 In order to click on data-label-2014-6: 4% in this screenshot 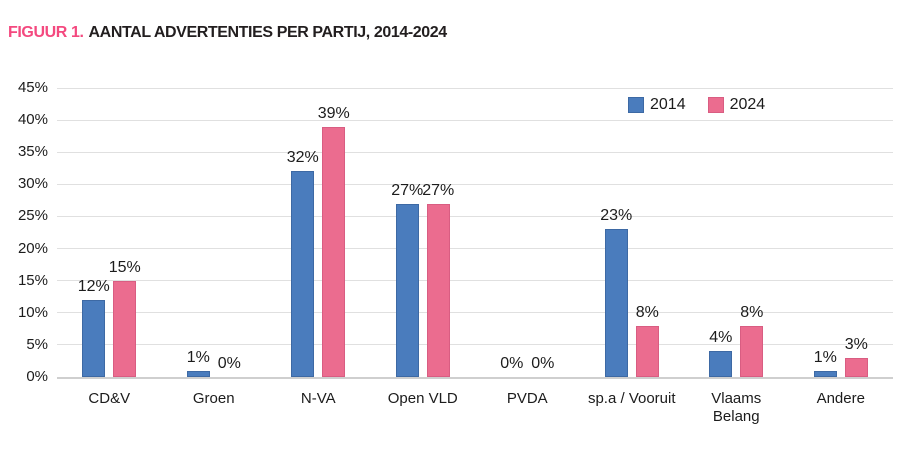, I will do `click(721, 338)`.